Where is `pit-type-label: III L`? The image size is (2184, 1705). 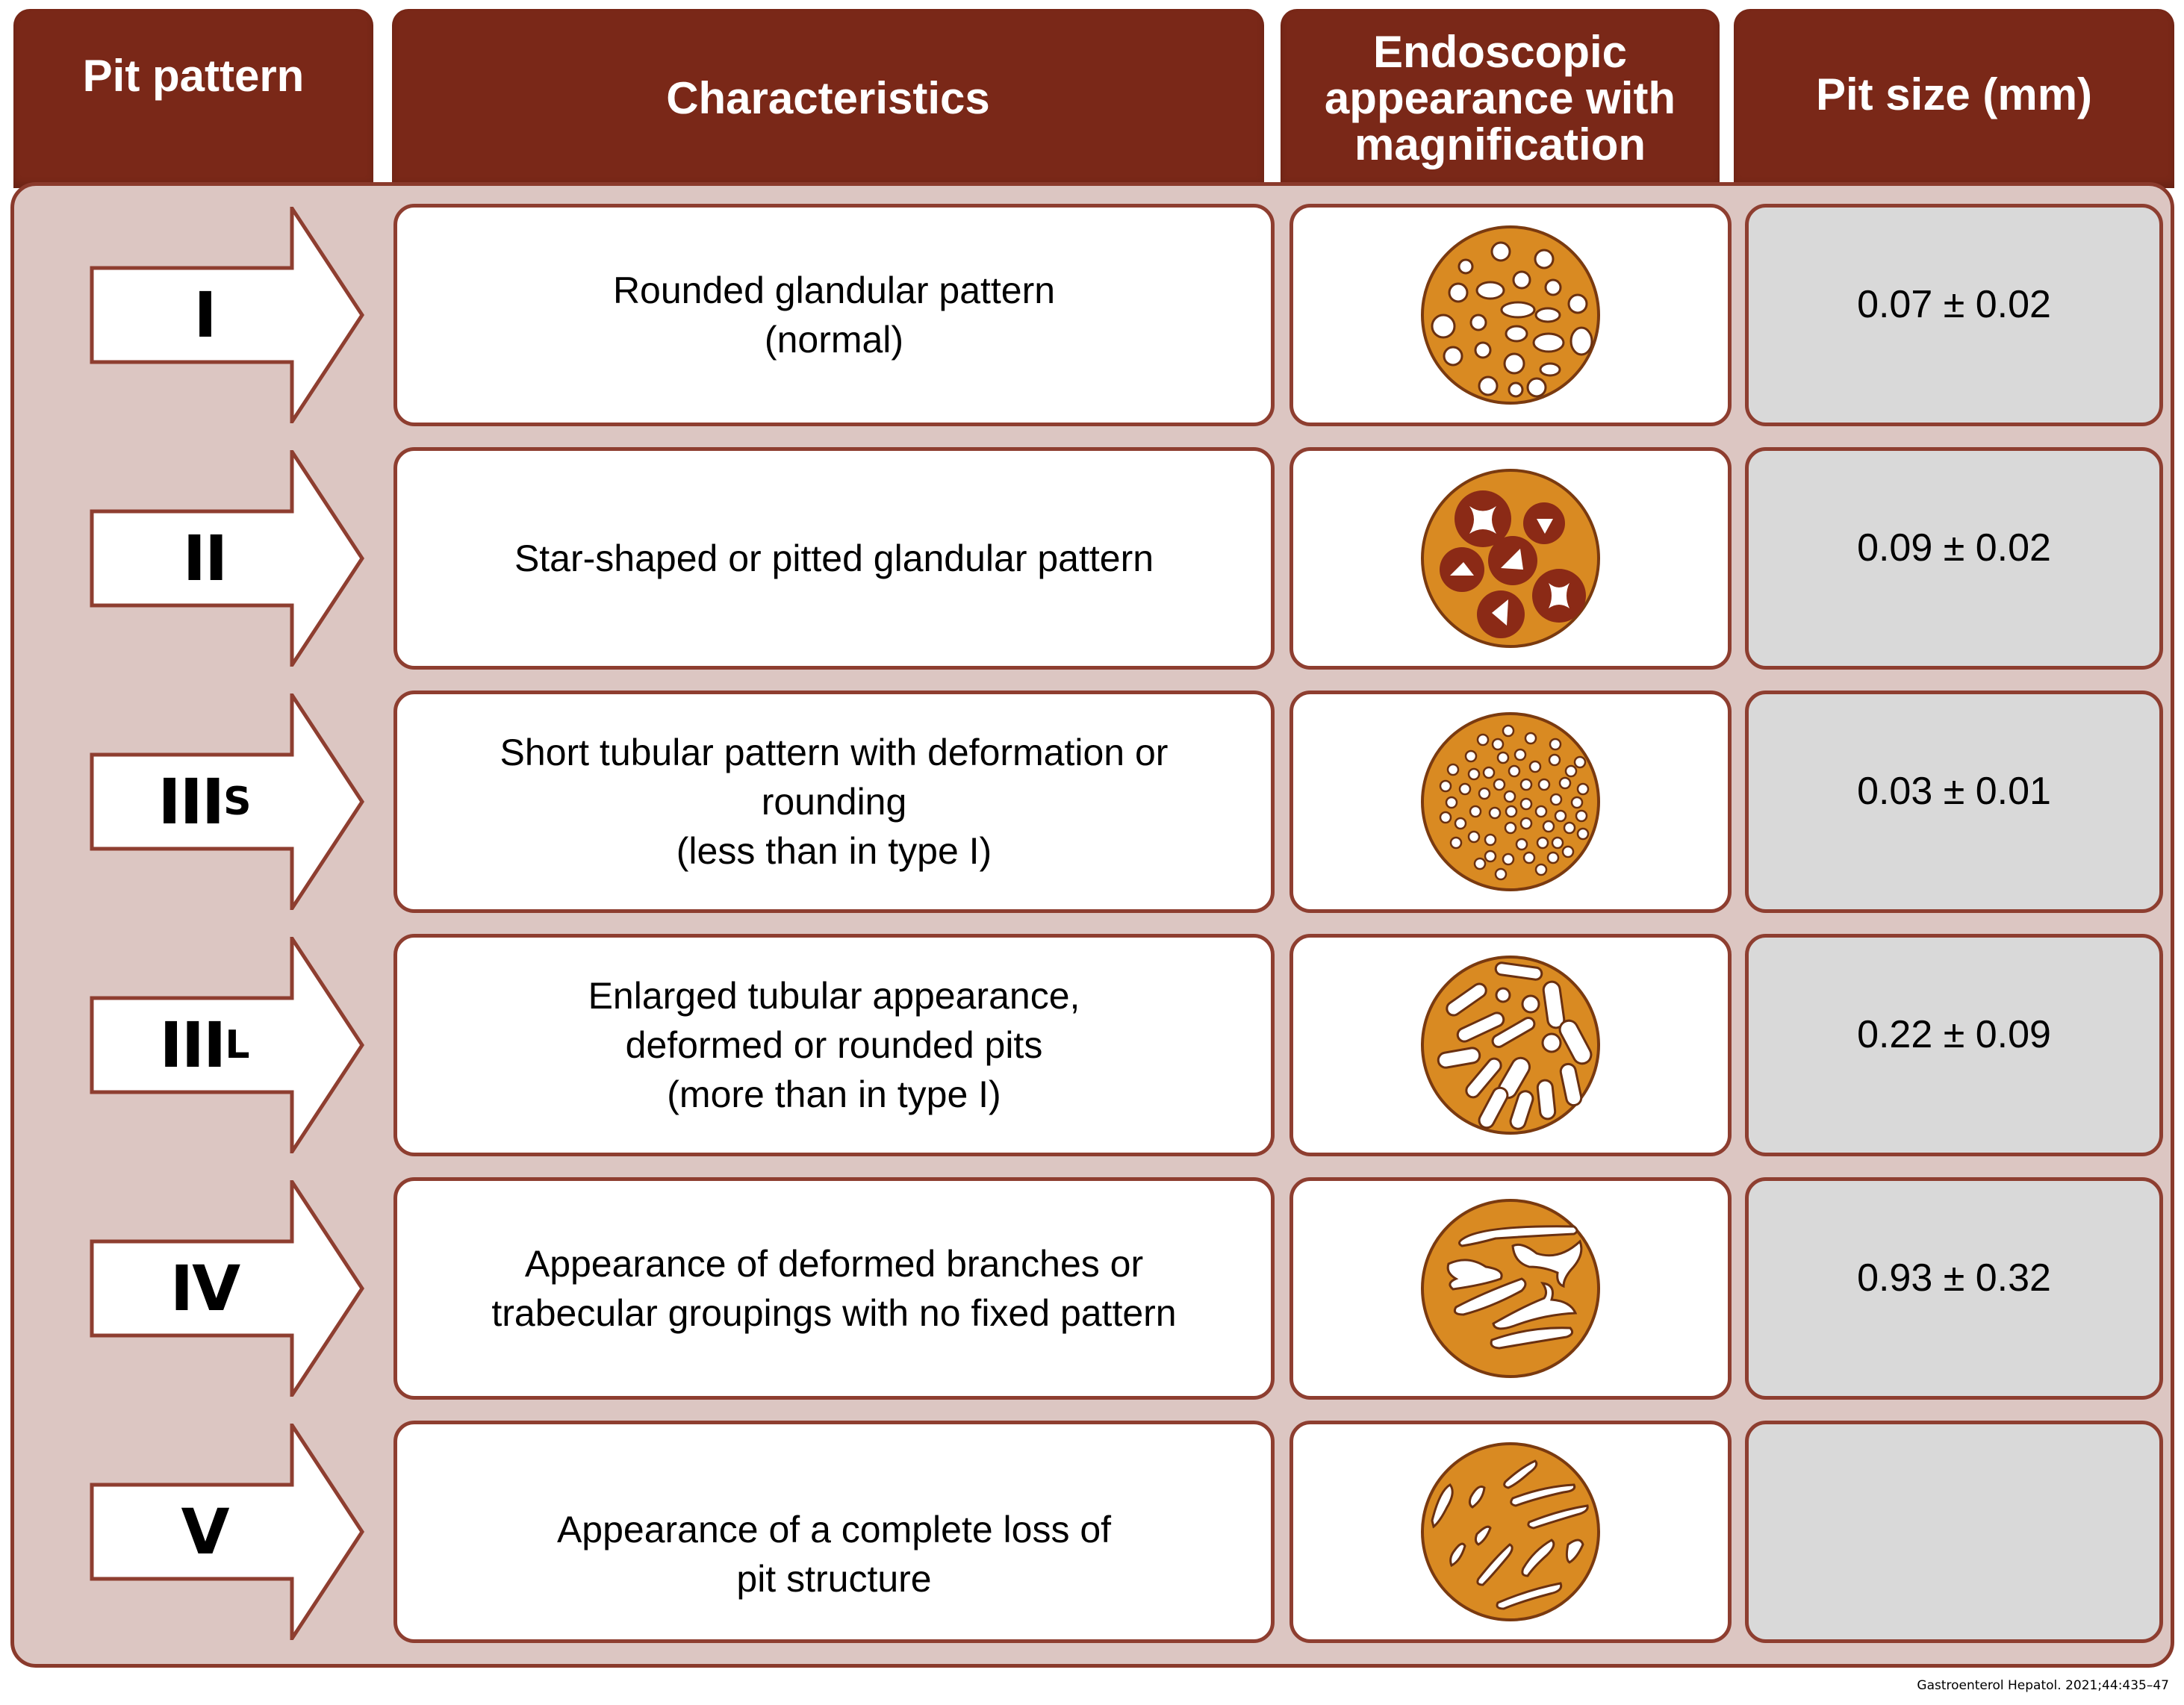
pit-type-label: III L is located at coordinates (204, 1045).